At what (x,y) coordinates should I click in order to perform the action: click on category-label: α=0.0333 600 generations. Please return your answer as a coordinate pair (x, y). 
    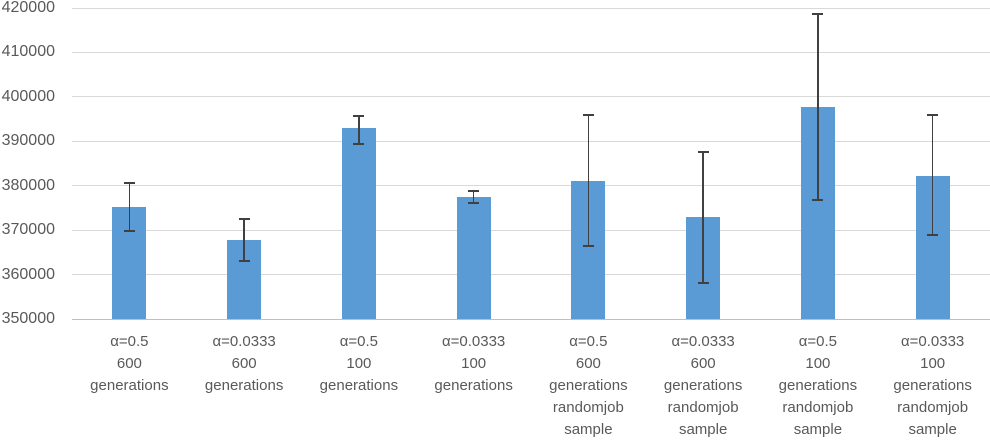
    Looking at the image, I should click on (244, 364).